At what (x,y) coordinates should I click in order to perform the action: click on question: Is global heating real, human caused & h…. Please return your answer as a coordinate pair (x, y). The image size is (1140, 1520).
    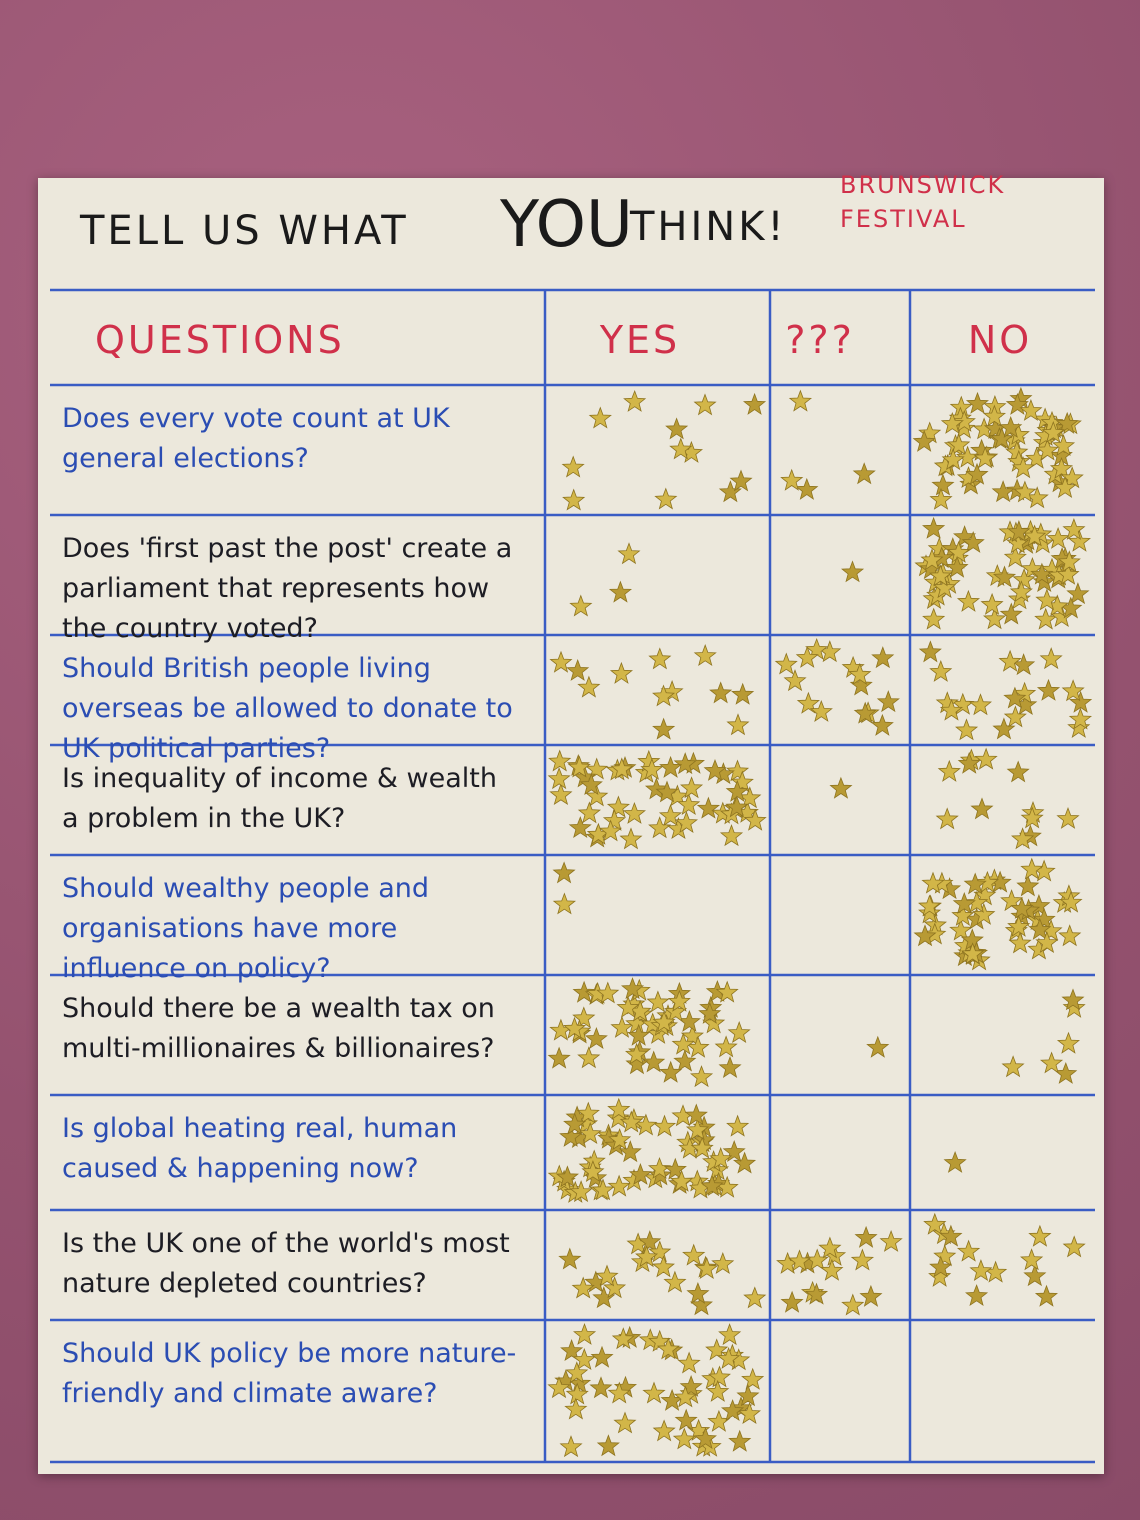
    Looking at the image, I should click on (260, 1148).